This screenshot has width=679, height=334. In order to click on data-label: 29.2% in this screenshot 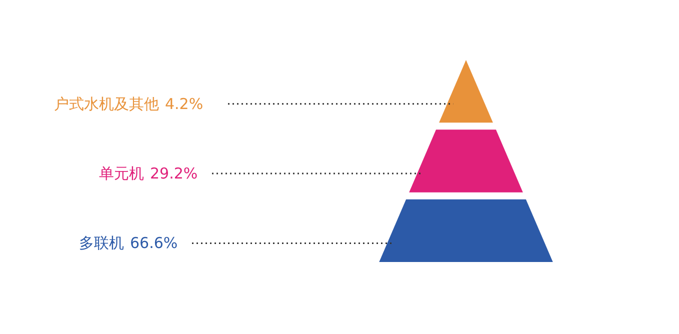, I will do `click(174, 173)`.